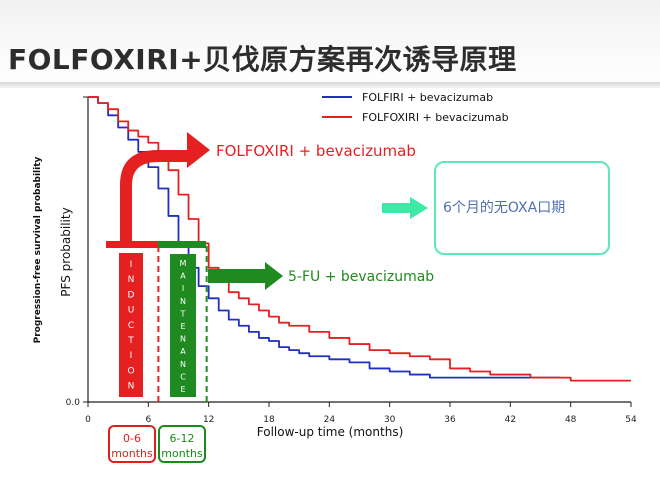 The width and height of the screenshot is (660, 480). Describe the element at coordinates (183, 263) in the screenshot. I see `maintenance-letter: M` at that location.